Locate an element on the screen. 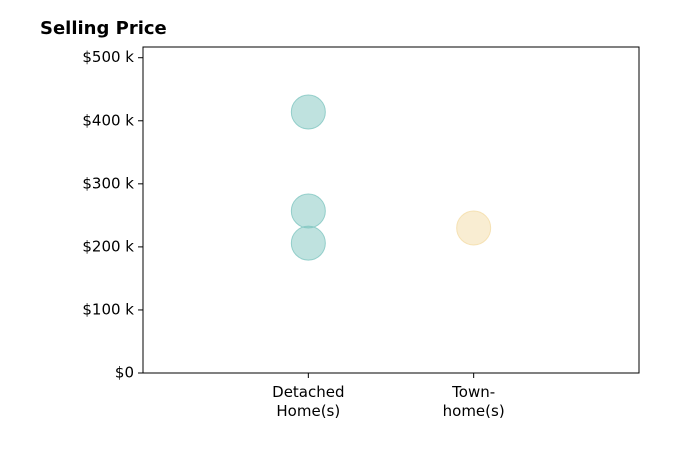 The height and width of the screenshot is (462, 679). y-tick-label: $100 k is located at coordinates (108, 309).